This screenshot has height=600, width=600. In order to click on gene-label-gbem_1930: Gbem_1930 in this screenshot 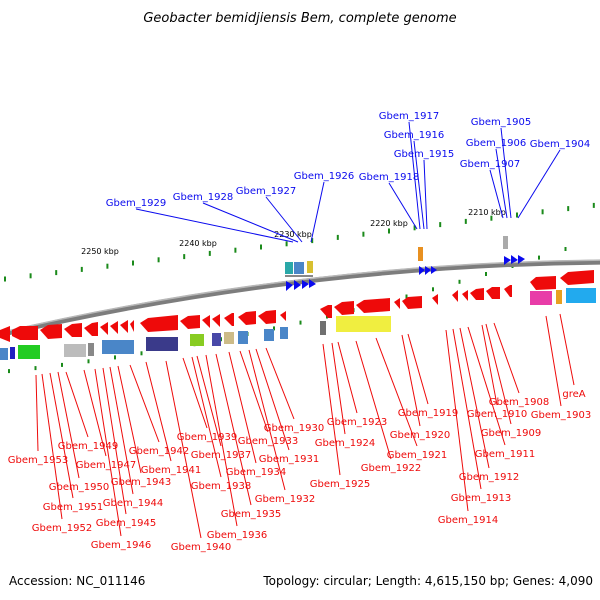, I will do `click(294, 428)`.